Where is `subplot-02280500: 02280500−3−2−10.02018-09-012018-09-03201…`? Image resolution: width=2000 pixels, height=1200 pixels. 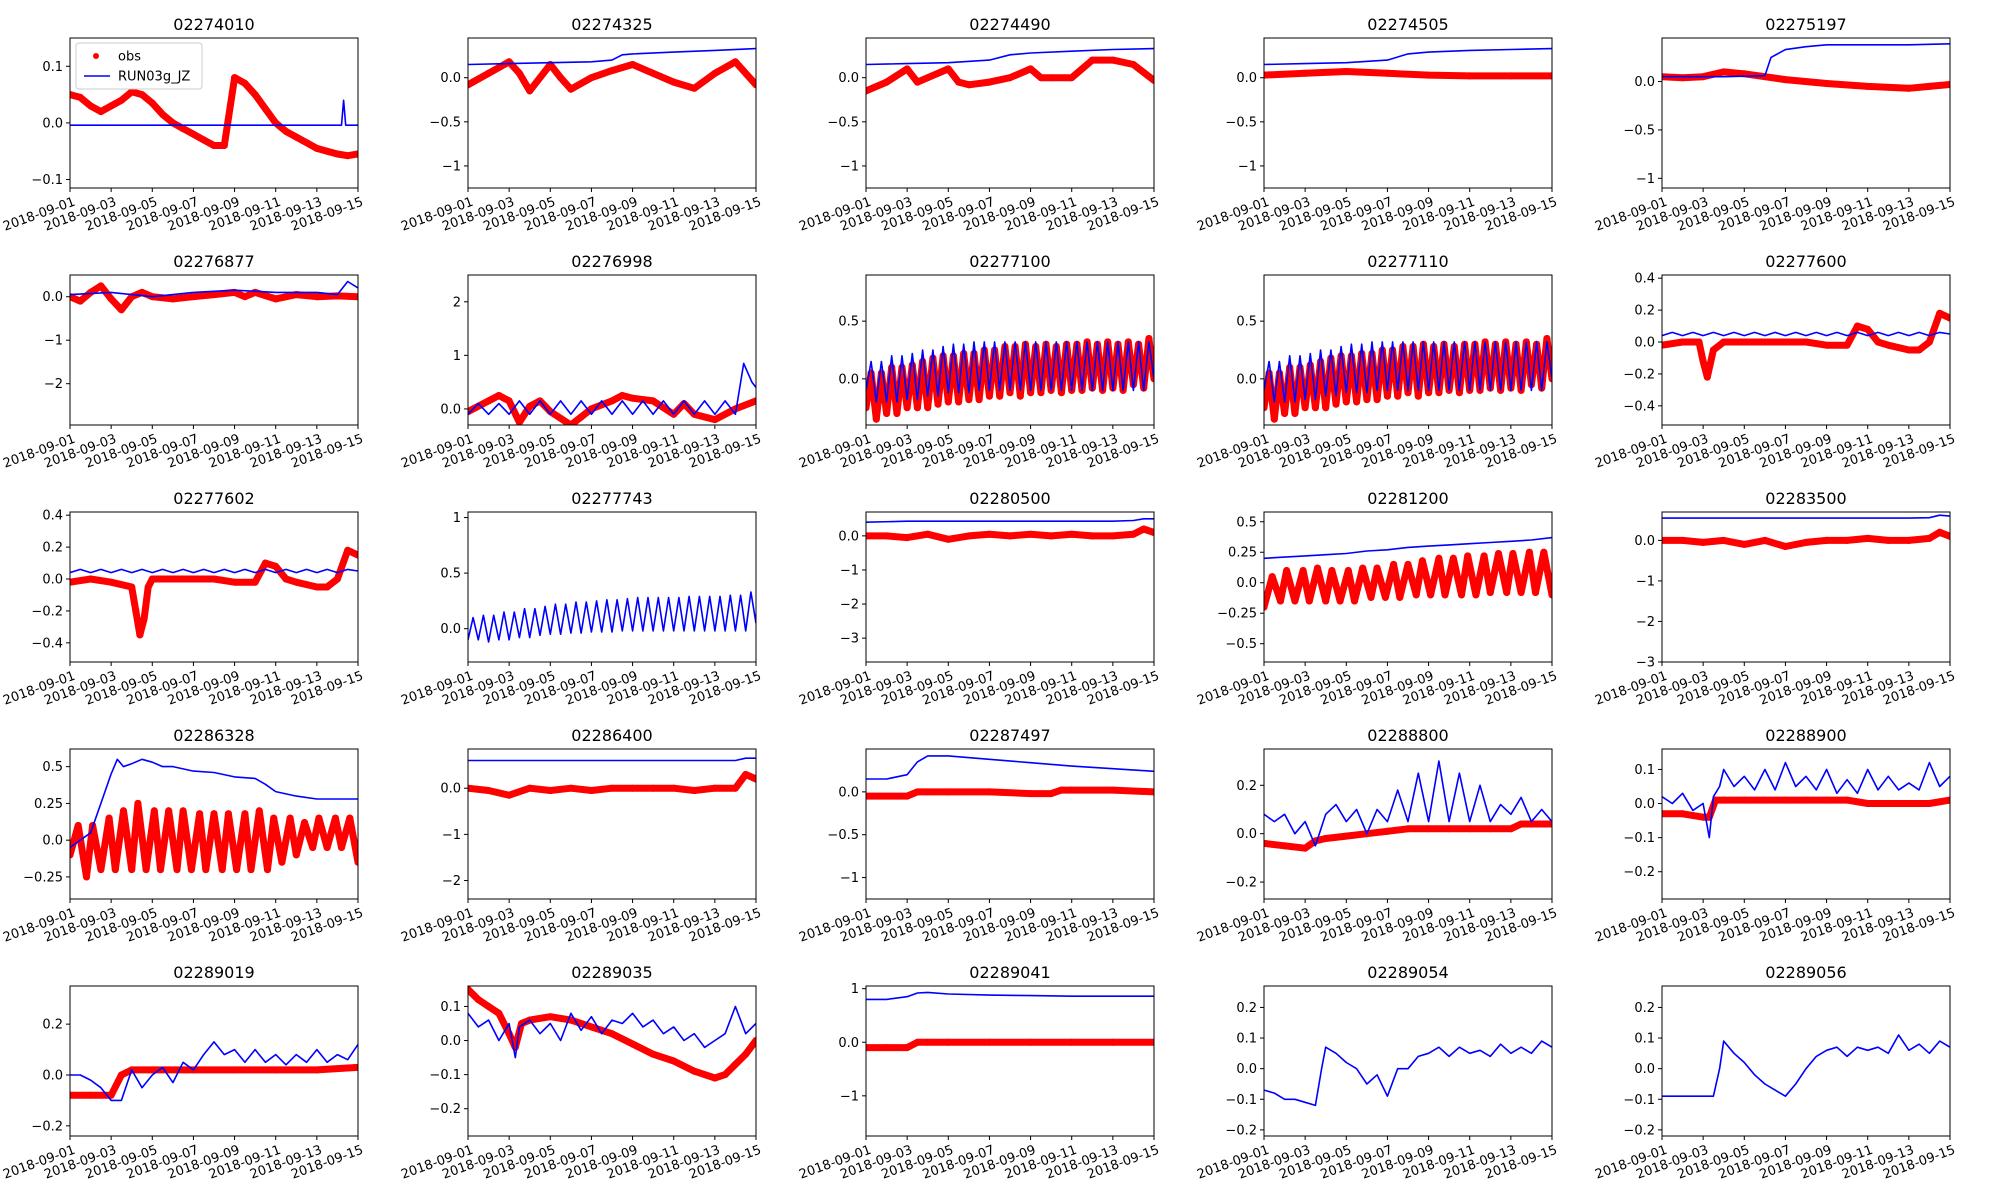 subplot-02280500: 02280500−3−2−10.02018-09-012018-09-03201… is located at coordinates (979, 599).